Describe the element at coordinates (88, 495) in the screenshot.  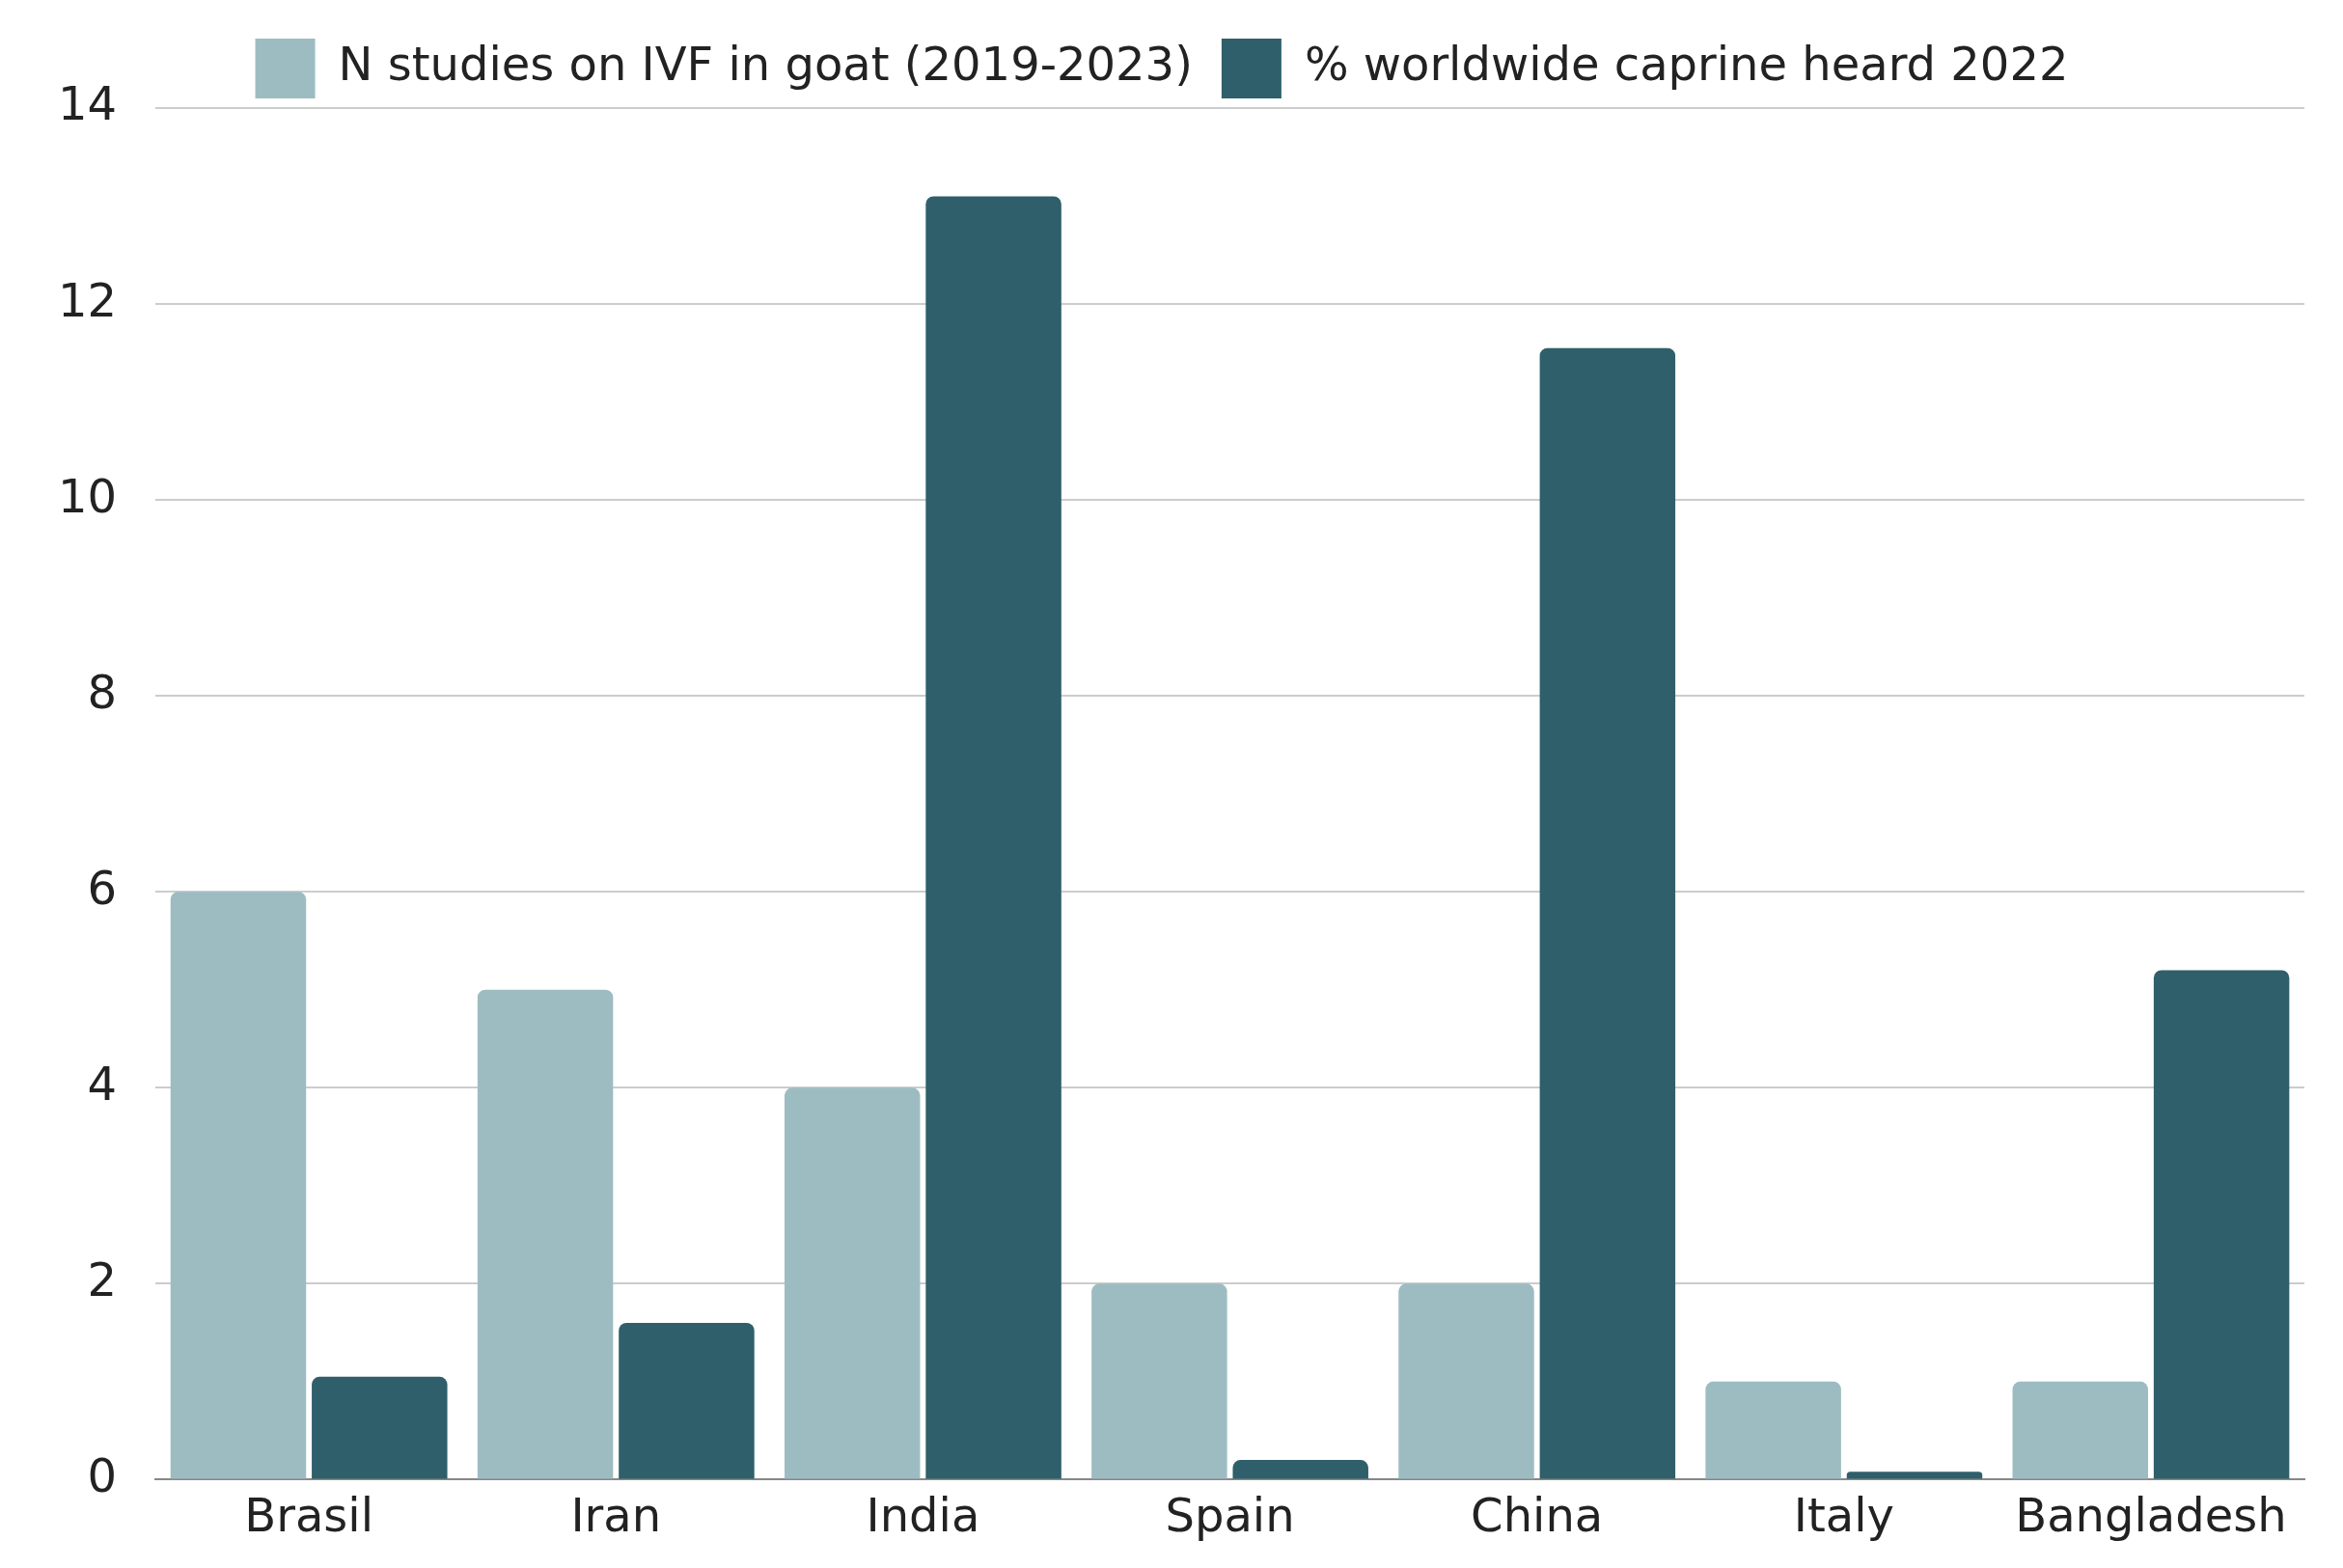
I see `y-tick-label: 10` at that location.